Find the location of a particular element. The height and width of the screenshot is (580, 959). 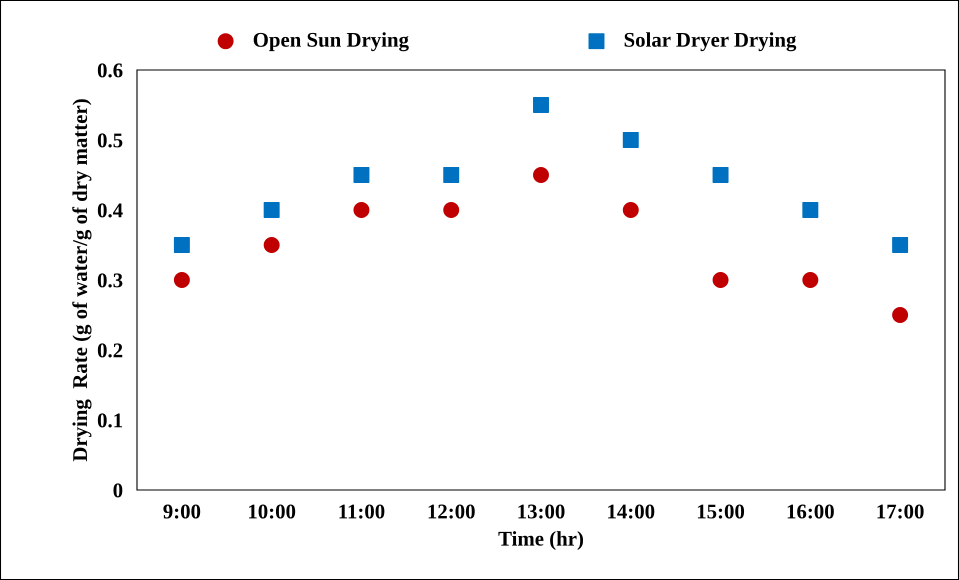

x-tick-label: 16:00 is located at coordinates (811, 511).